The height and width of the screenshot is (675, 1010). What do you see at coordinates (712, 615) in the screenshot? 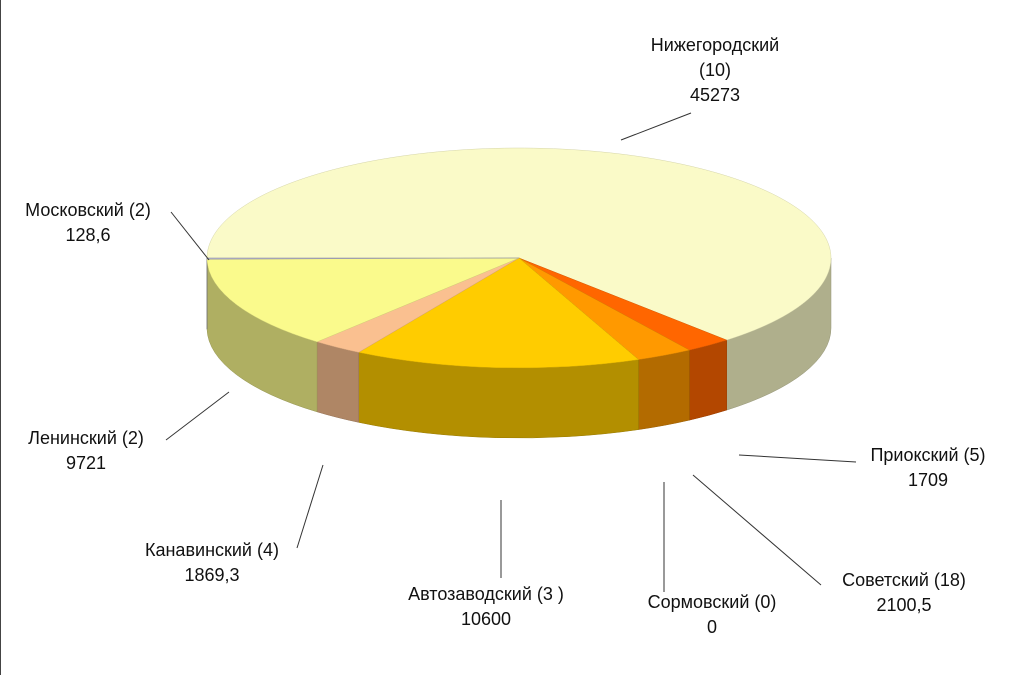
I see `data-label: Сормовский (0) 0` at bounding box center [712, 615].